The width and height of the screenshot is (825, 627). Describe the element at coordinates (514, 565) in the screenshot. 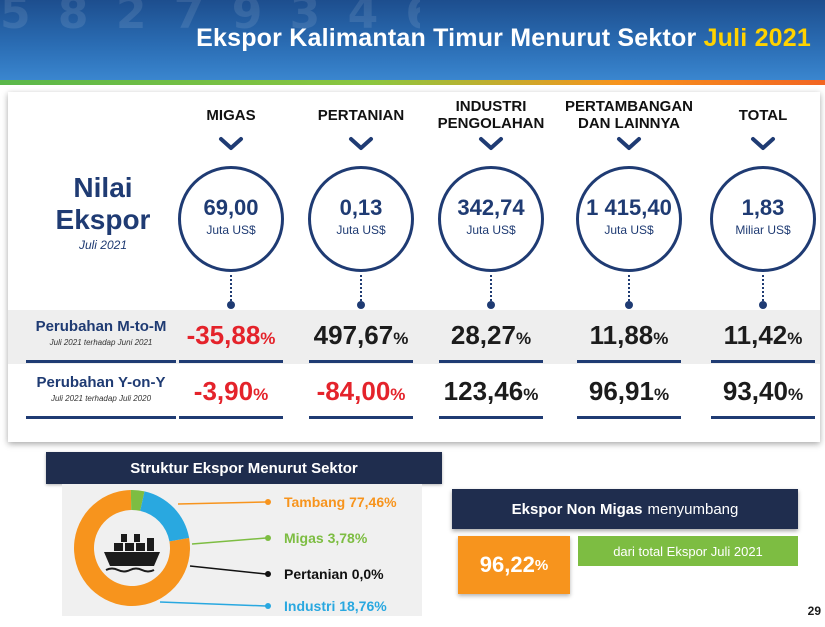

I see `non-migas-value: 96,22%` at that location.